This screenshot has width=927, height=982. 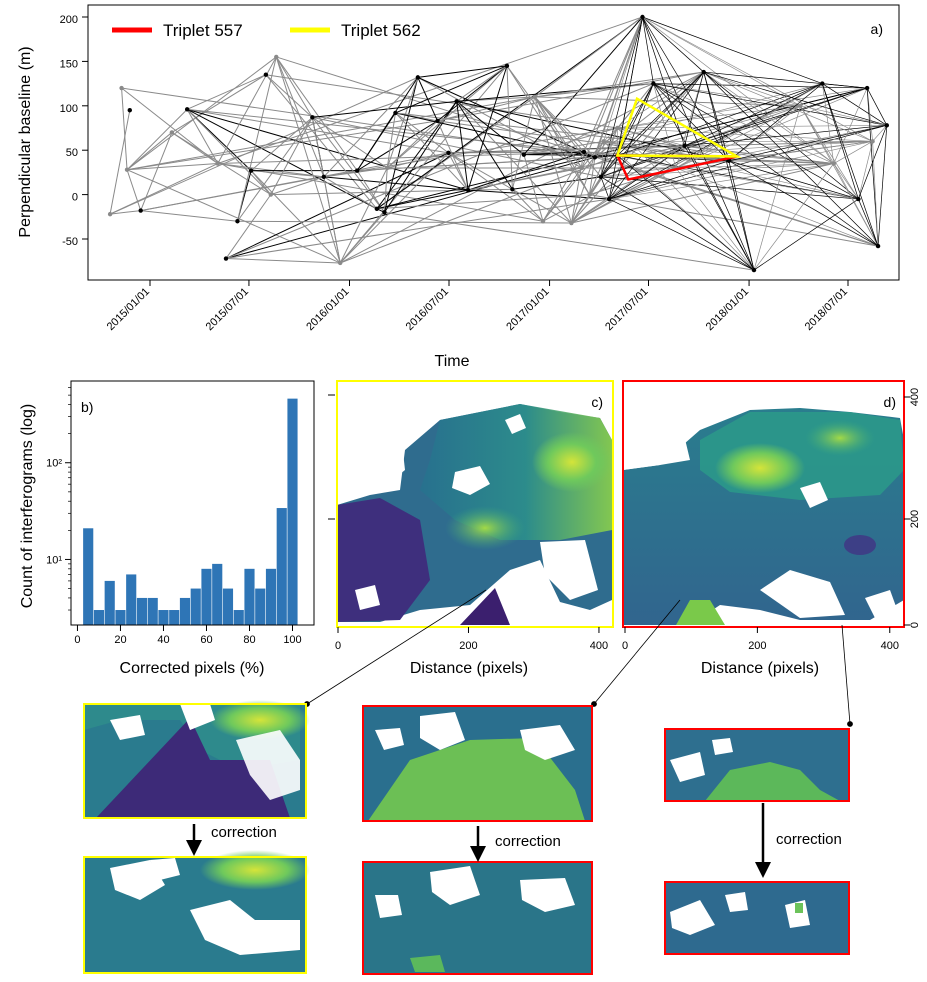 I want to click on panel-a-tag: a), so click(x=877, y=29).